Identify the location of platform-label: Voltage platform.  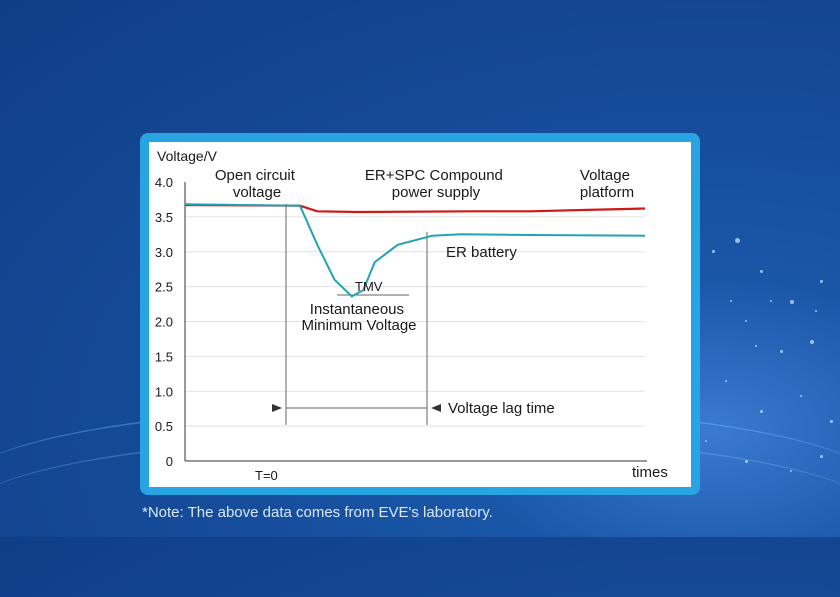
(607, 184).